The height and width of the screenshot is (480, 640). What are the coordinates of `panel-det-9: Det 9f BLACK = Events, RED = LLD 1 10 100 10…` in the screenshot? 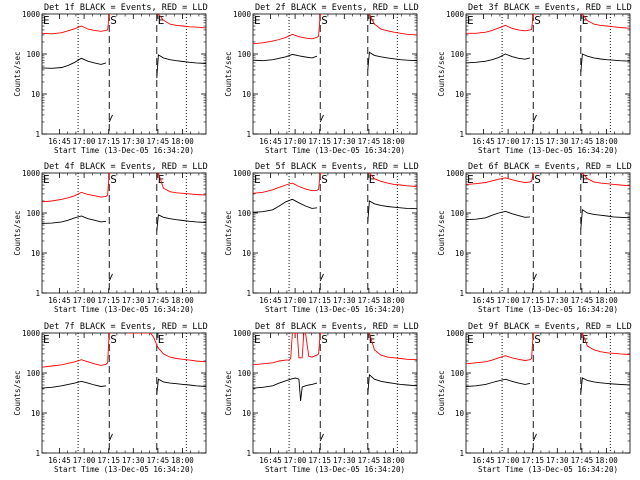 It's located at (534, 398).